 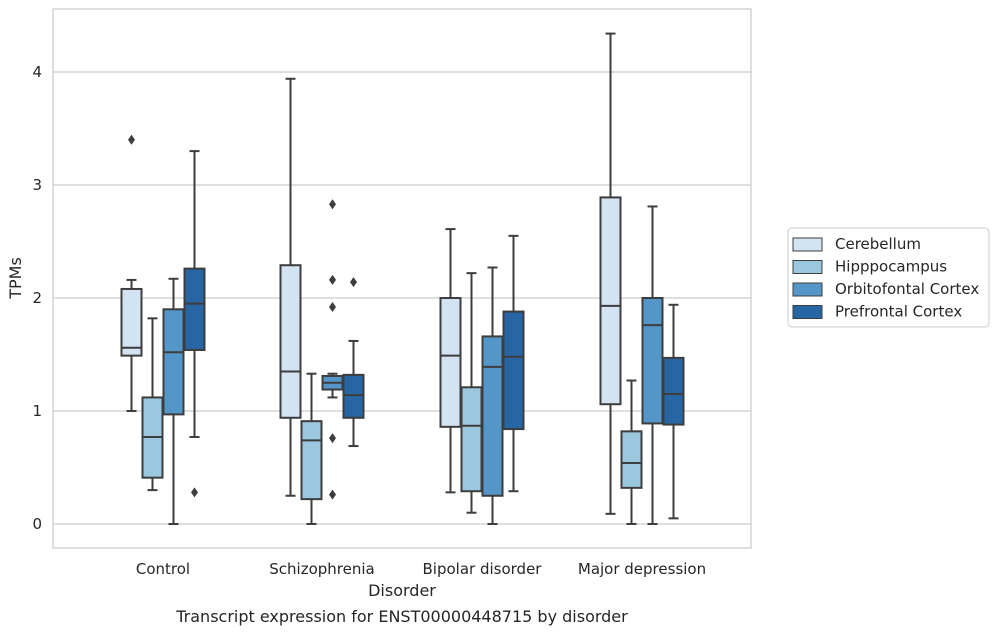 What do you see at coordinates (891, 267) in the screenshot?
I see `legend-label: Hipppocampus` at bounding box center [891, 267].